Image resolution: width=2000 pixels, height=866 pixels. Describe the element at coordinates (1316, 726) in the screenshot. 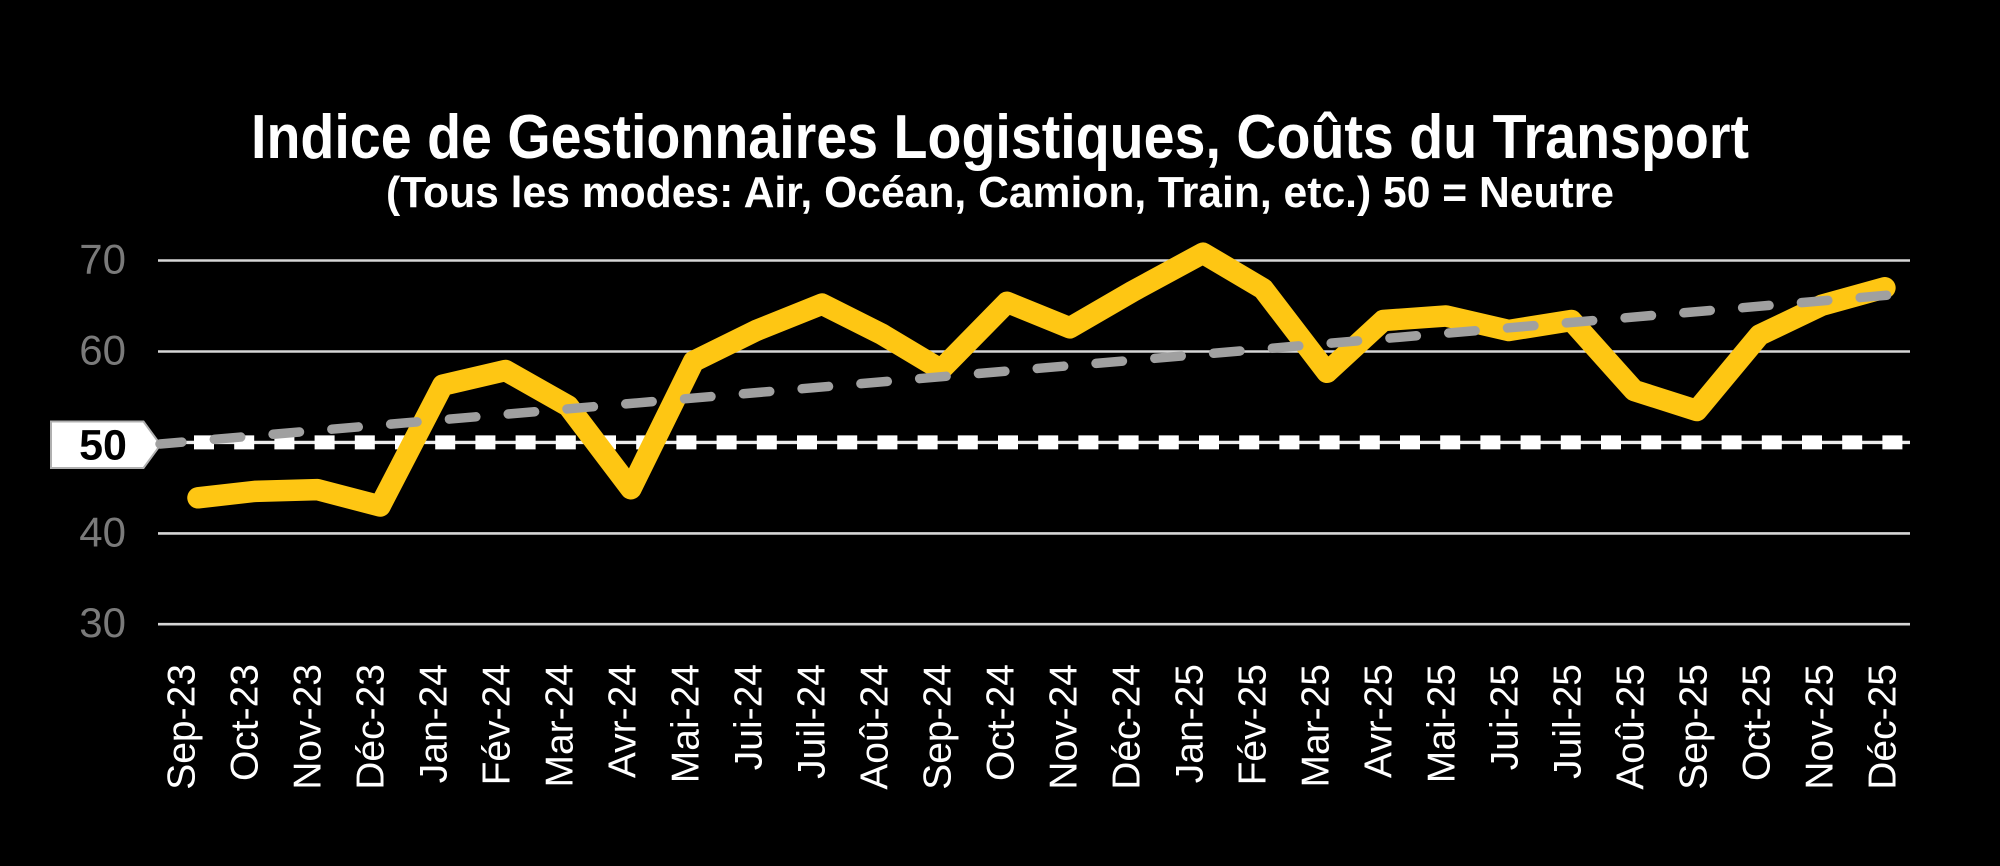

I see `svg-text: Mar-25` at that location.